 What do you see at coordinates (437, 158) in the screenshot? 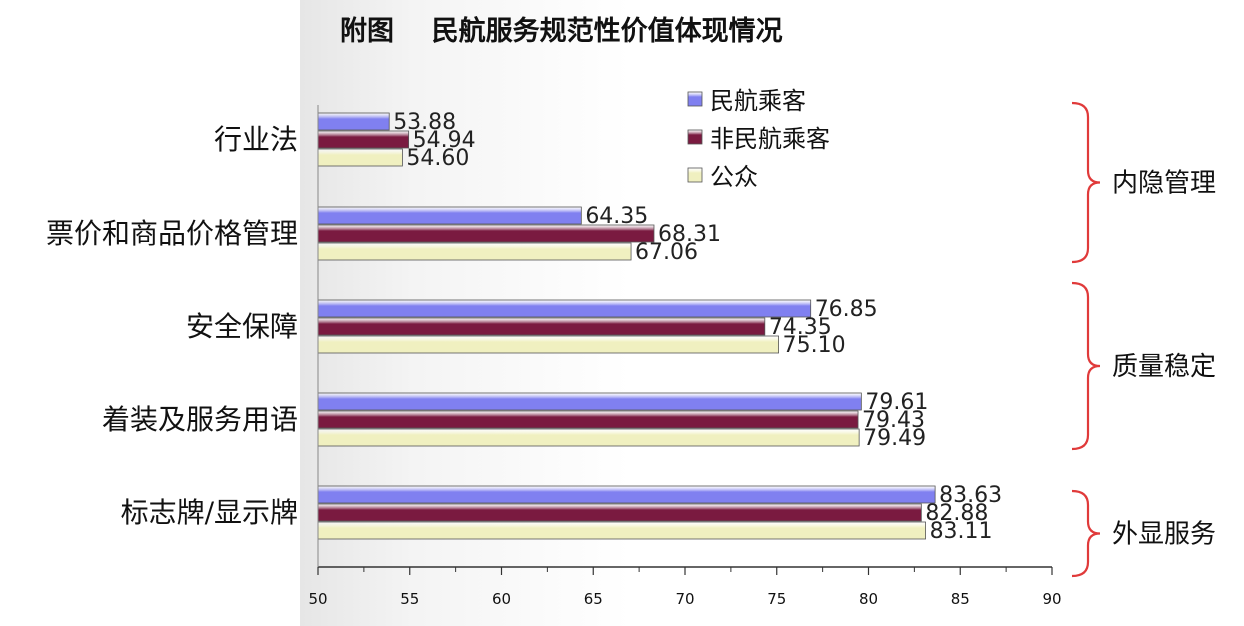
I see `value-label-0-2: 54.60` at bounding box center [437, 158].